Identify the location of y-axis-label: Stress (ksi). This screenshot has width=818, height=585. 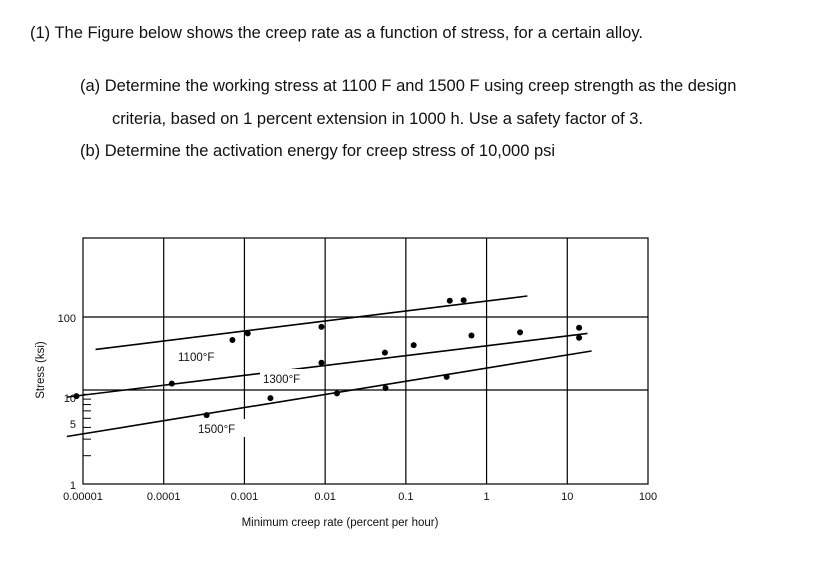
(41, 370).